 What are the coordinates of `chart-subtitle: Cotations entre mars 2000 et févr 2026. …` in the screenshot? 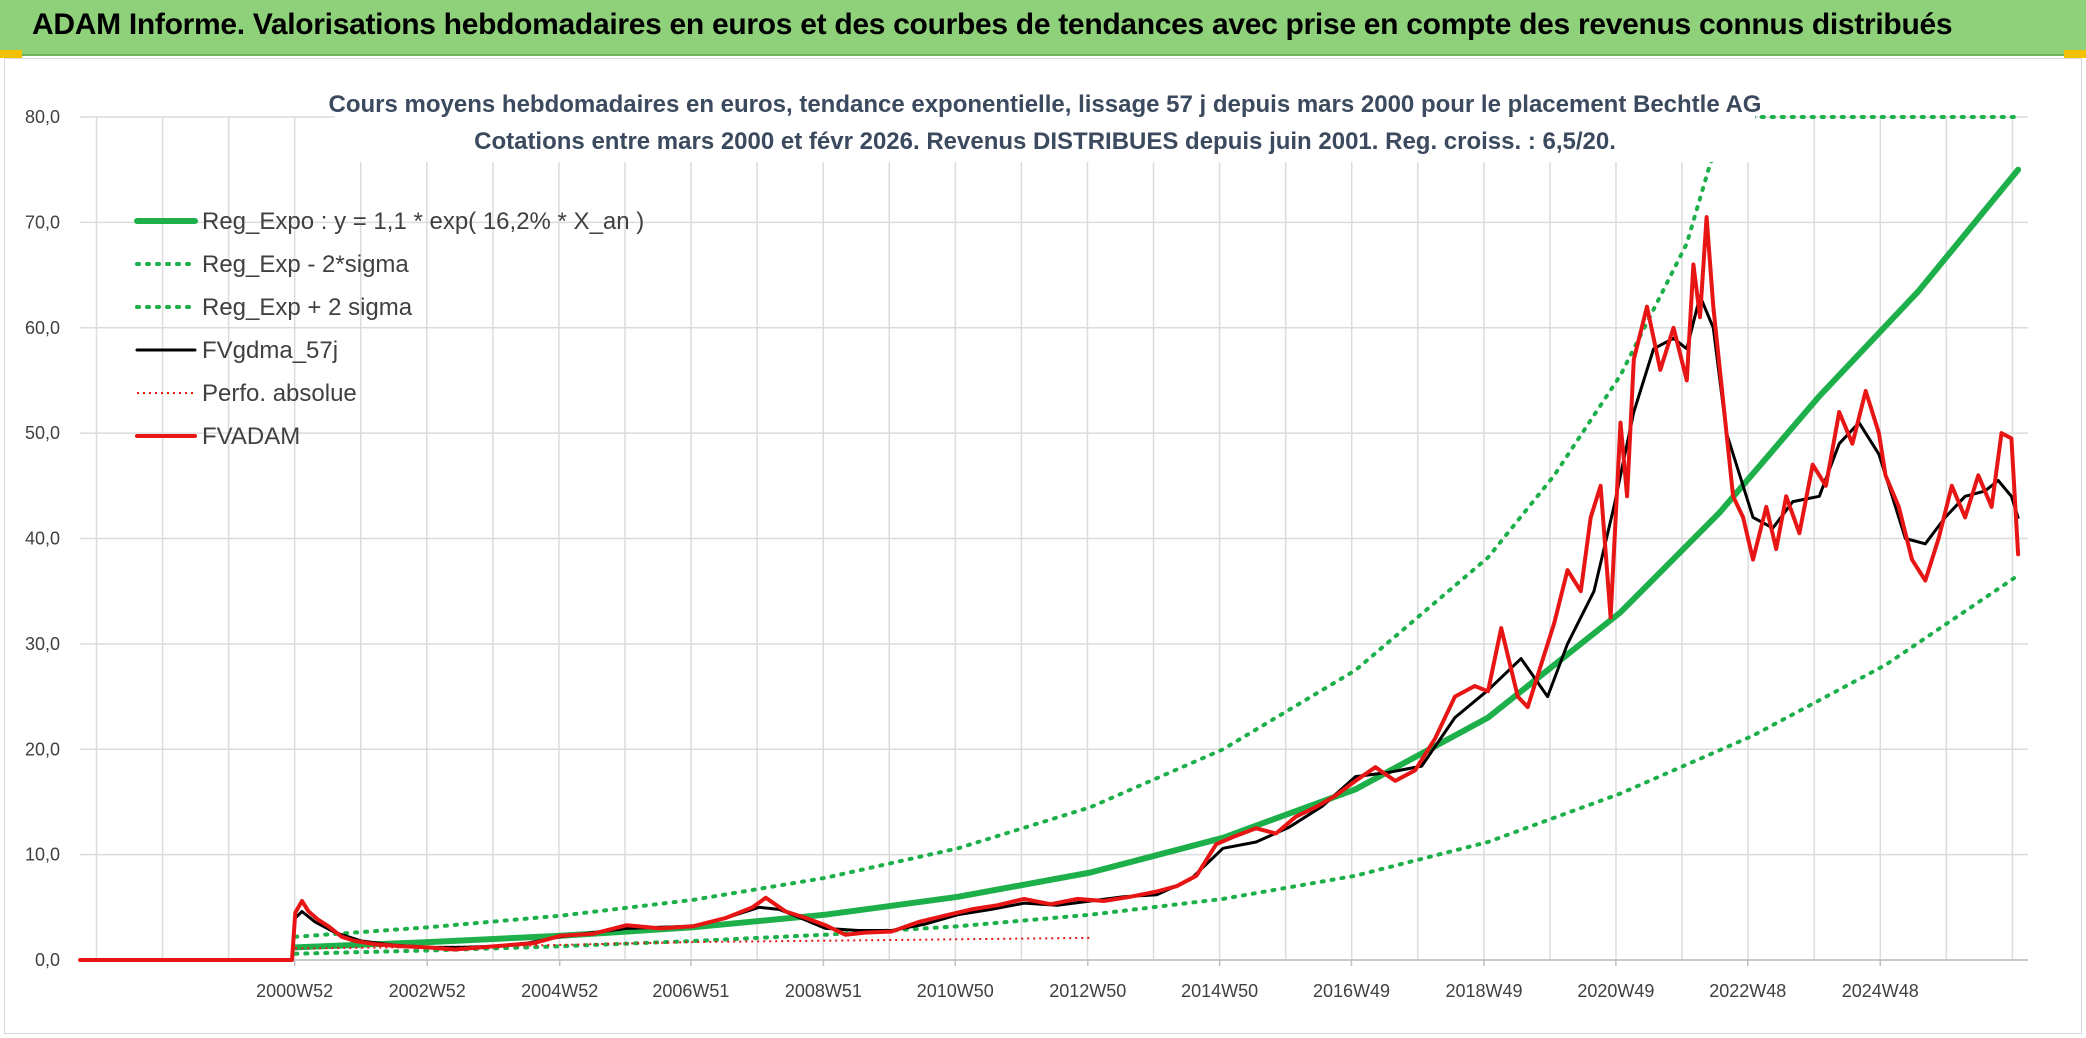 It's located at (1045, 141).